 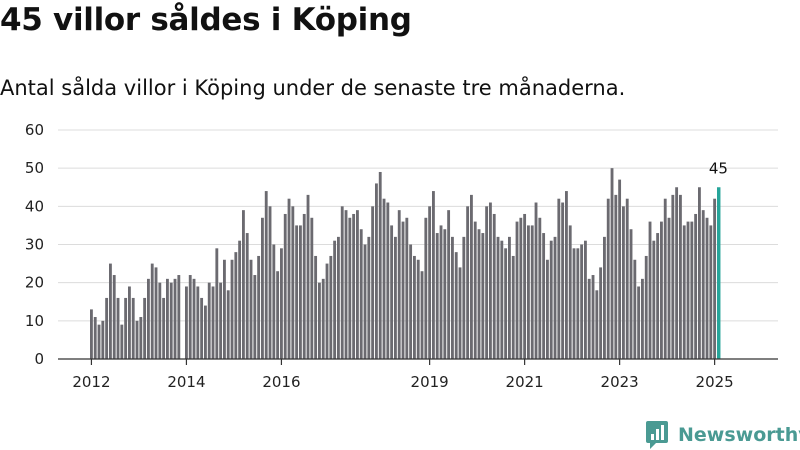 What do you see at coordinates (34, 283) in the screenshot?
I see `y-tick-label: 20` at bounding box center [34, 283].